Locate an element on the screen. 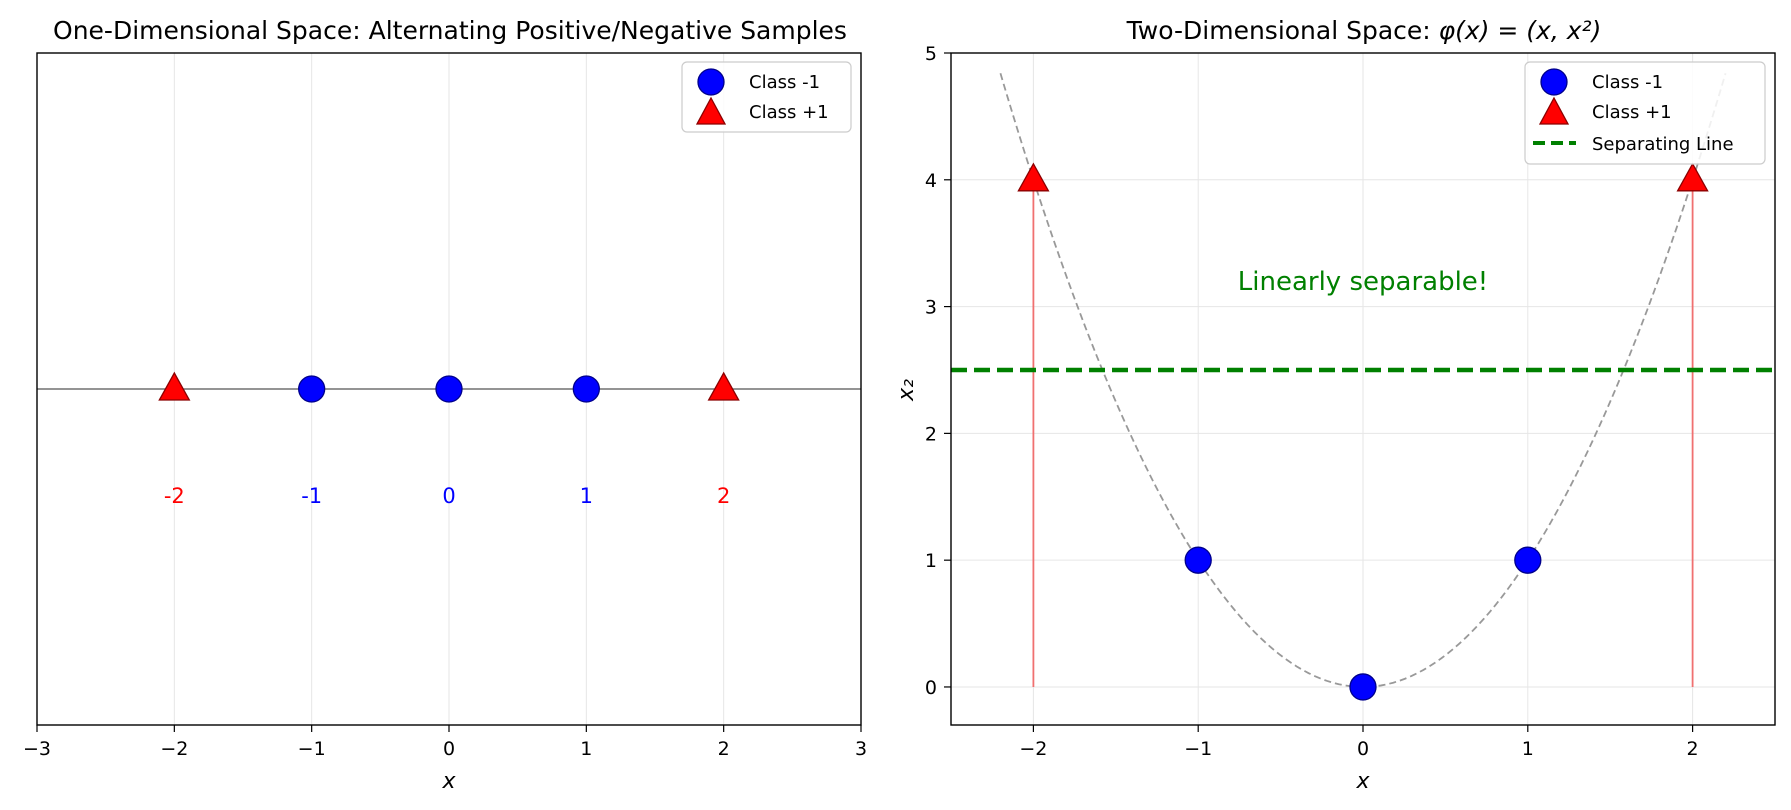 The width and height of the screenshot is (1791, 810). chart-1d-point-label: -1 is located at coordinates (311, 496).